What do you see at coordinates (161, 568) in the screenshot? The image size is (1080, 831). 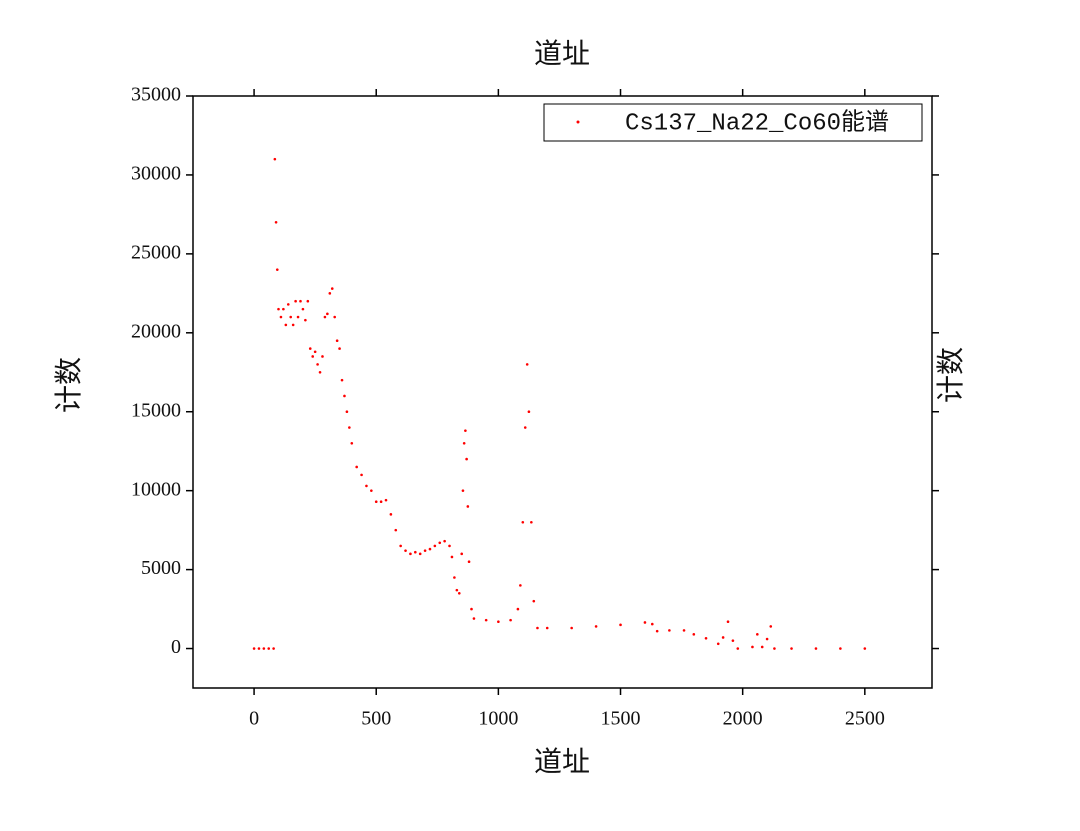 I see `y-tick-label: 5000` at bounding box center [161, 568].